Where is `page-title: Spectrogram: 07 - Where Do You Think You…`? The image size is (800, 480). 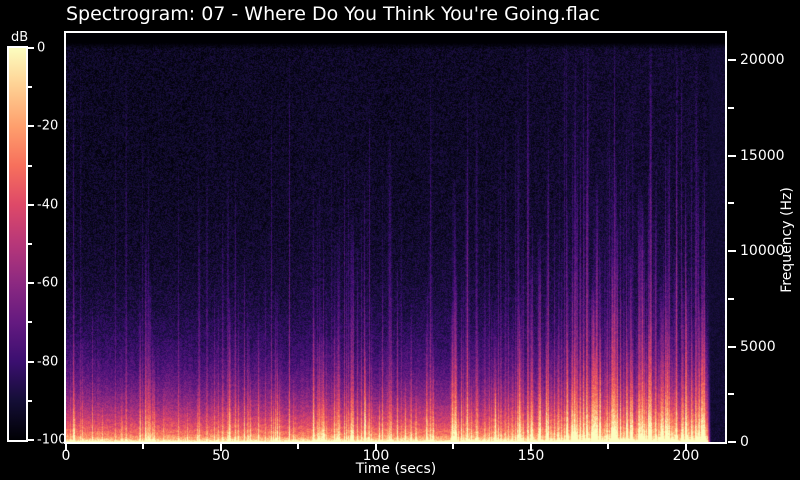
page-title: Spectrogram: 07 - Where Do You Think You… is located at coordinates (333, 14).